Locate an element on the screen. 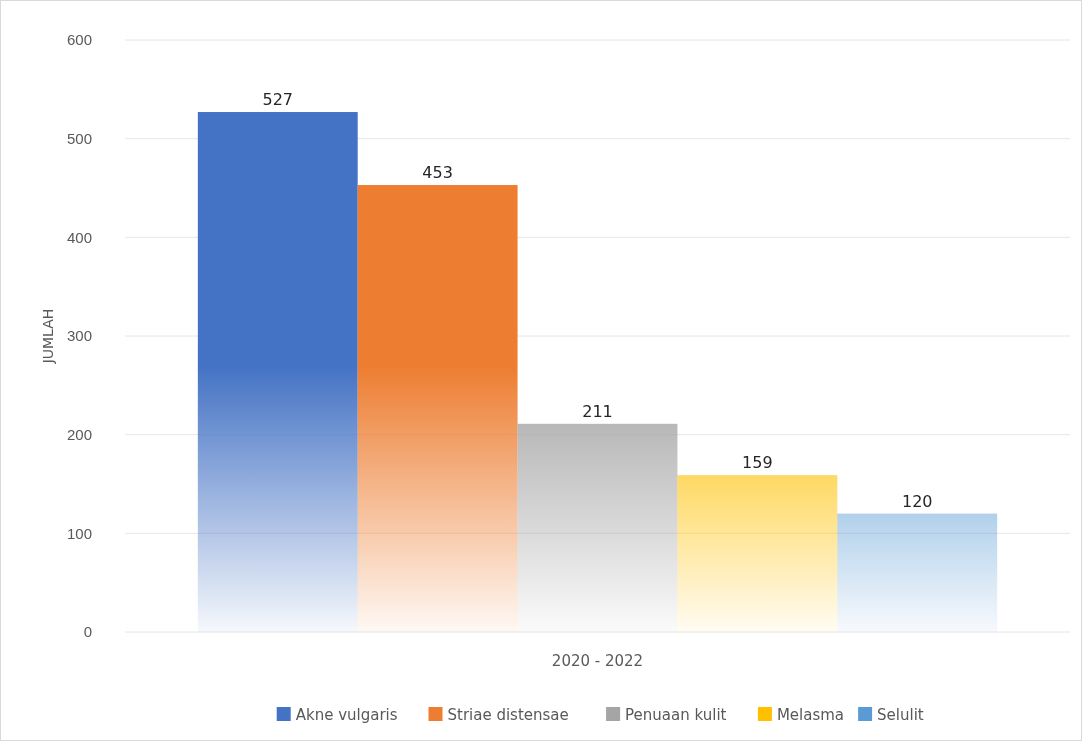 The image size is (1083, 742). legend-label: Striae distensae is located at coordinates (508, 715).